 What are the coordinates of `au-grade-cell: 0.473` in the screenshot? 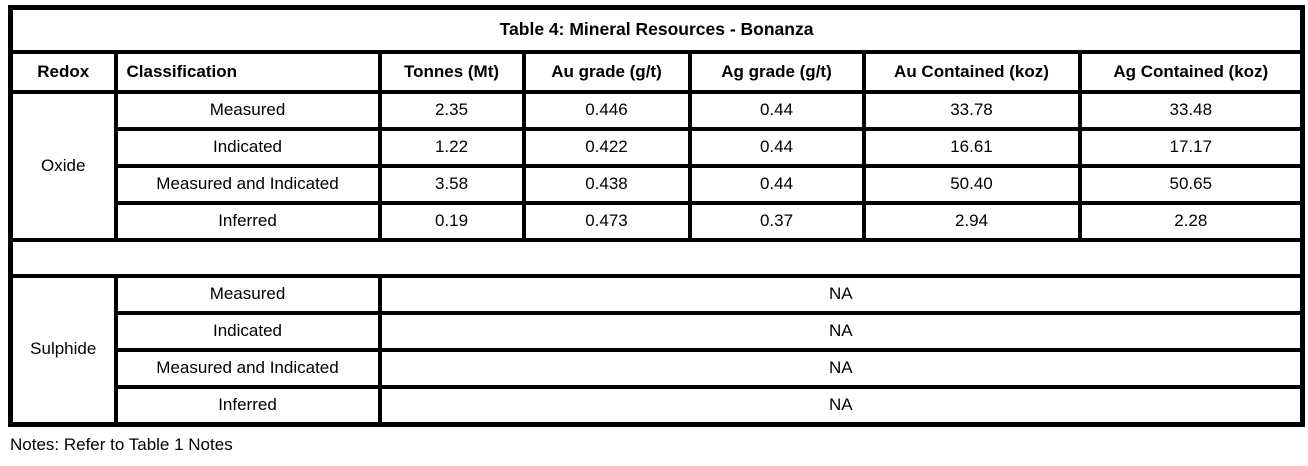 It's located at (606, 221).